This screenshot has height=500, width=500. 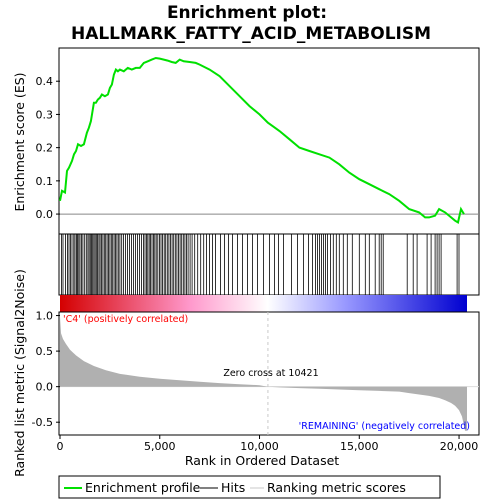 What do you see at coordinates (45, 81) in the screenshot?
I see `es-y-tick-label: 0.4` at bounding box center [45, 81].